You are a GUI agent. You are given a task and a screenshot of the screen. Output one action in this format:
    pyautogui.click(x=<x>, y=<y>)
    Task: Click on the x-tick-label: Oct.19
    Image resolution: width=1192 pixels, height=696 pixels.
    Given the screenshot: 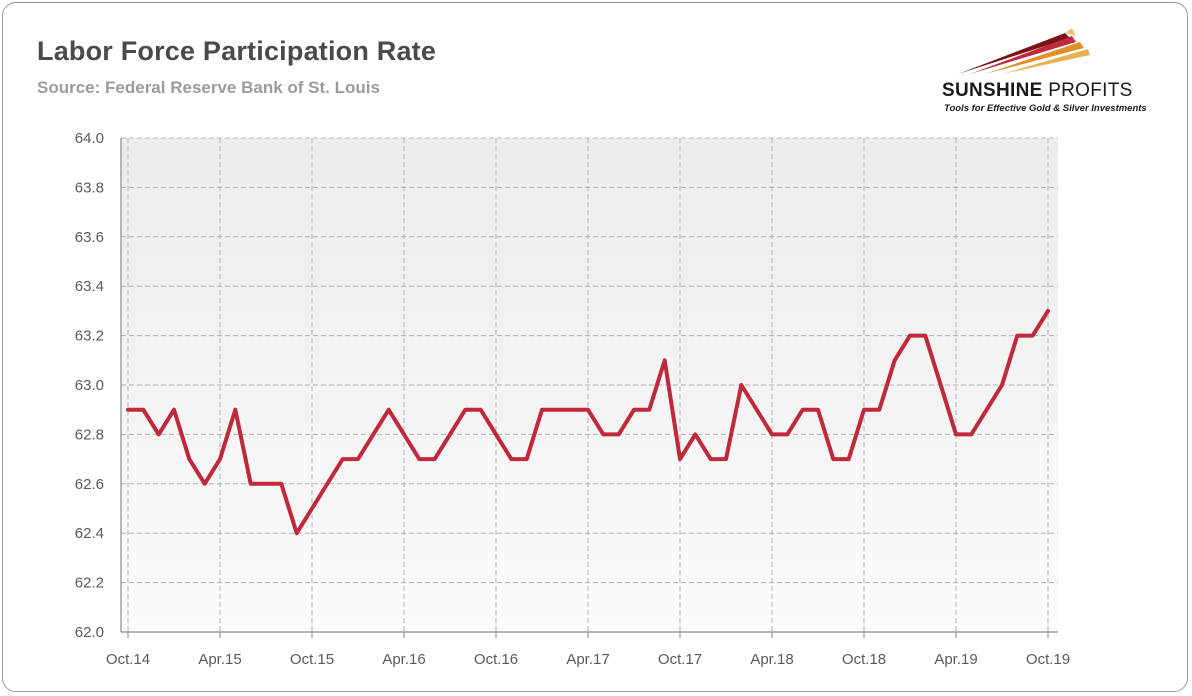 What is the action you would take?
    pyautogui.click(x=1048, y=659)
    